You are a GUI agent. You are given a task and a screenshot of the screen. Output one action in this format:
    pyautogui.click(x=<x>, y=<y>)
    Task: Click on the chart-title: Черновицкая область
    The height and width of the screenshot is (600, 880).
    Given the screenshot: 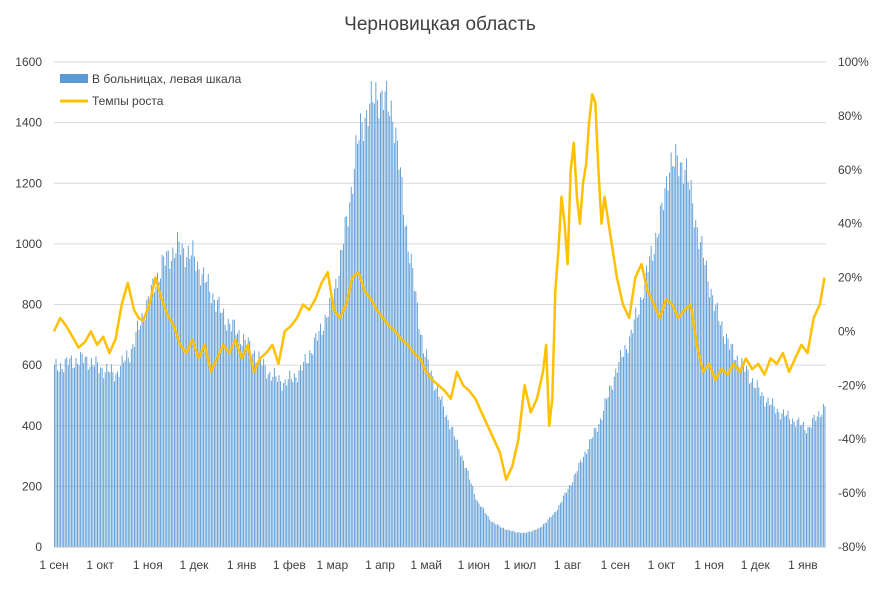 What is the action you would take?
    pyautogui.click(x=440, y=24)
    